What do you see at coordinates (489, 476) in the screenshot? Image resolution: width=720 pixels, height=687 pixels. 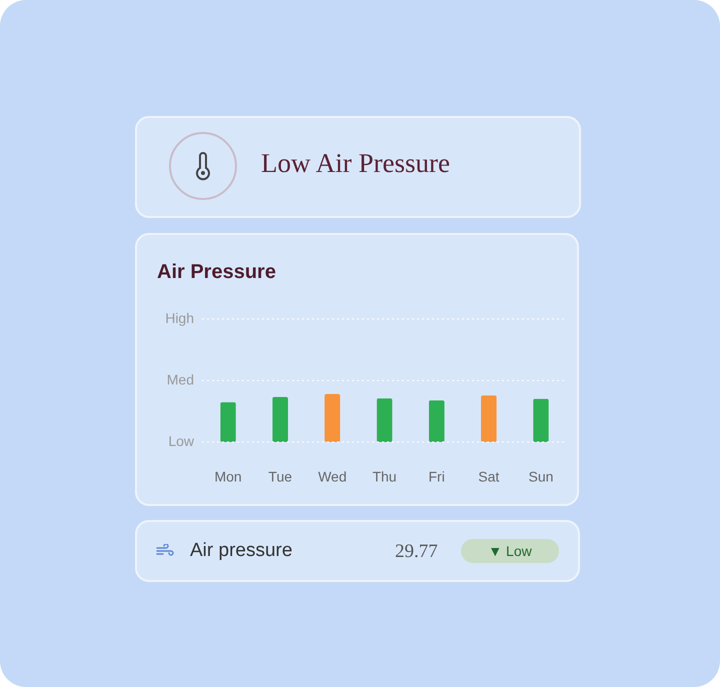 I see `x-tick-label: Sat` at bounding box center [489, 476].